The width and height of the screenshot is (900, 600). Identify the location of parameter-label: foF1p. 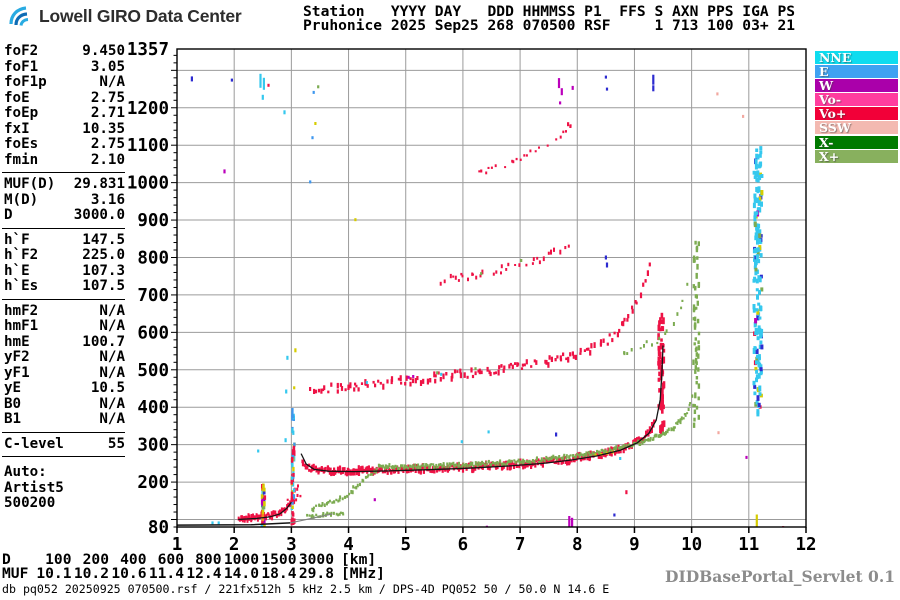
(25, 82).